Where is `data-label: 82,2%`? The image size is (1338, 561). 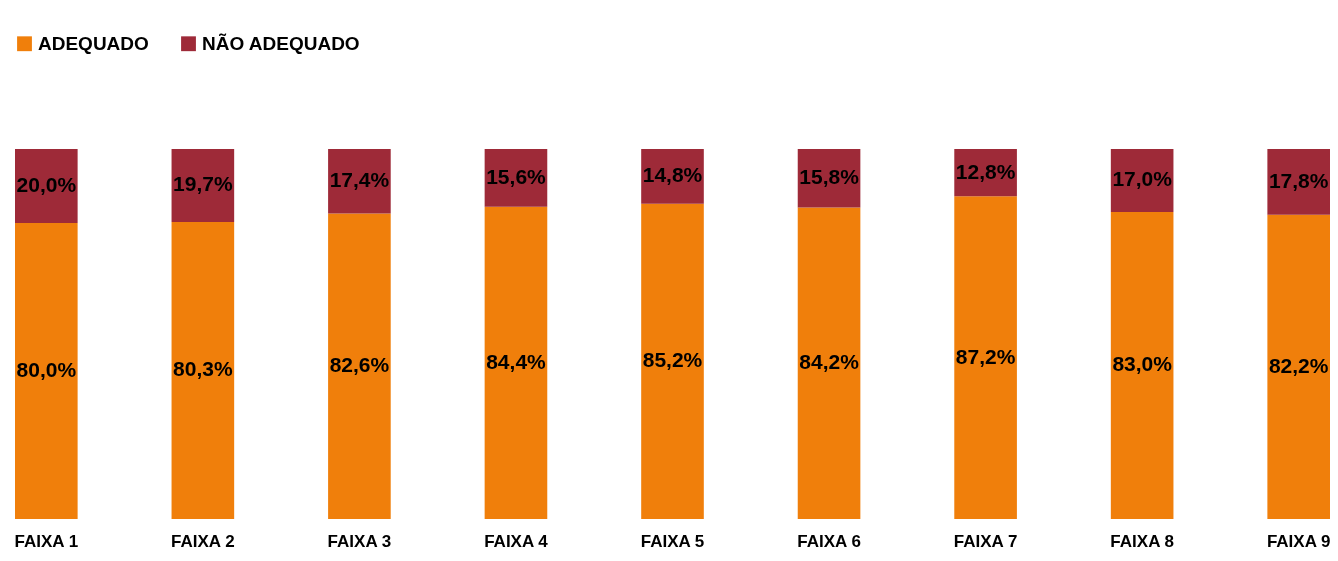 data-label: 82,2% is located at coordinates (1298, 365).